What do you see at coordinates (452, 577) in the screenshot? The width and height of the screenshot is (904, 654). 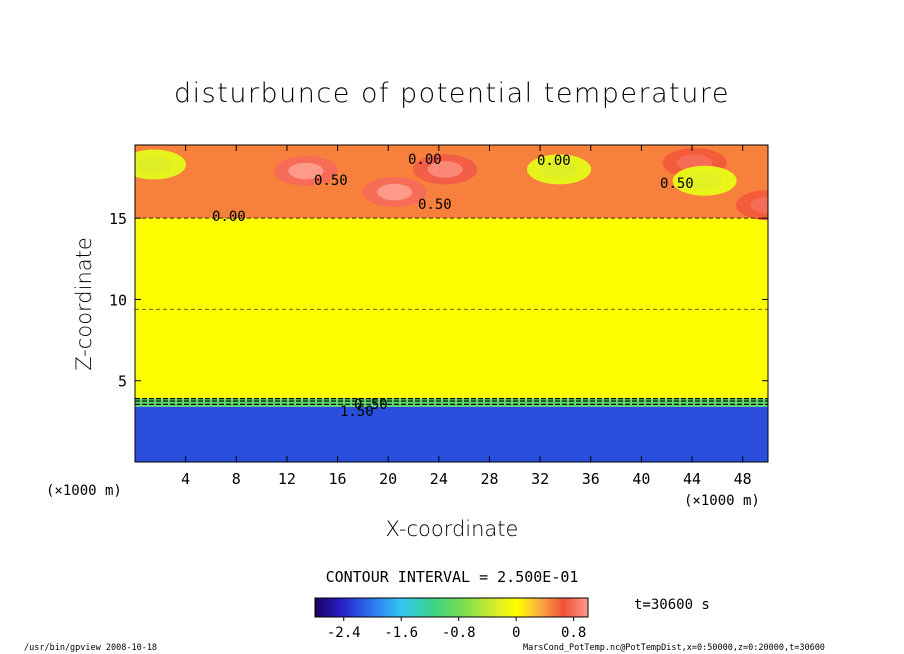 I see `contour-interval: CONTOUR INTERVAL = 2.500E-01` at bounding box center [452, 577].